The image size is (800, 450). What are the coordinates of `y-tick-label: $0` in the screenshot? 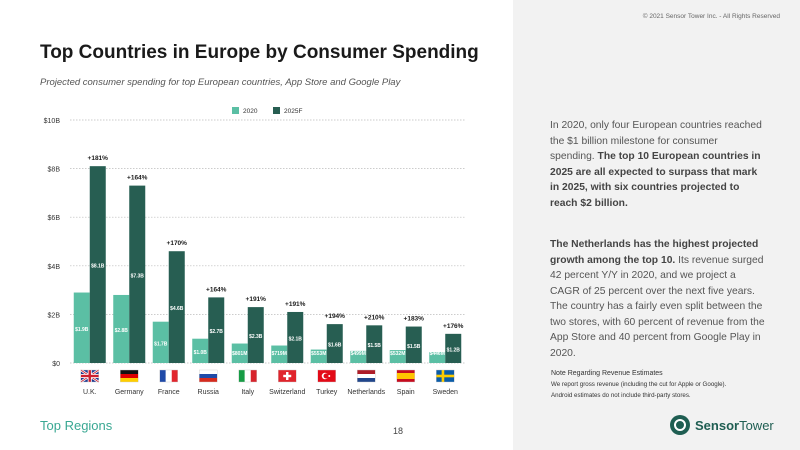 It's located at (56, 364).